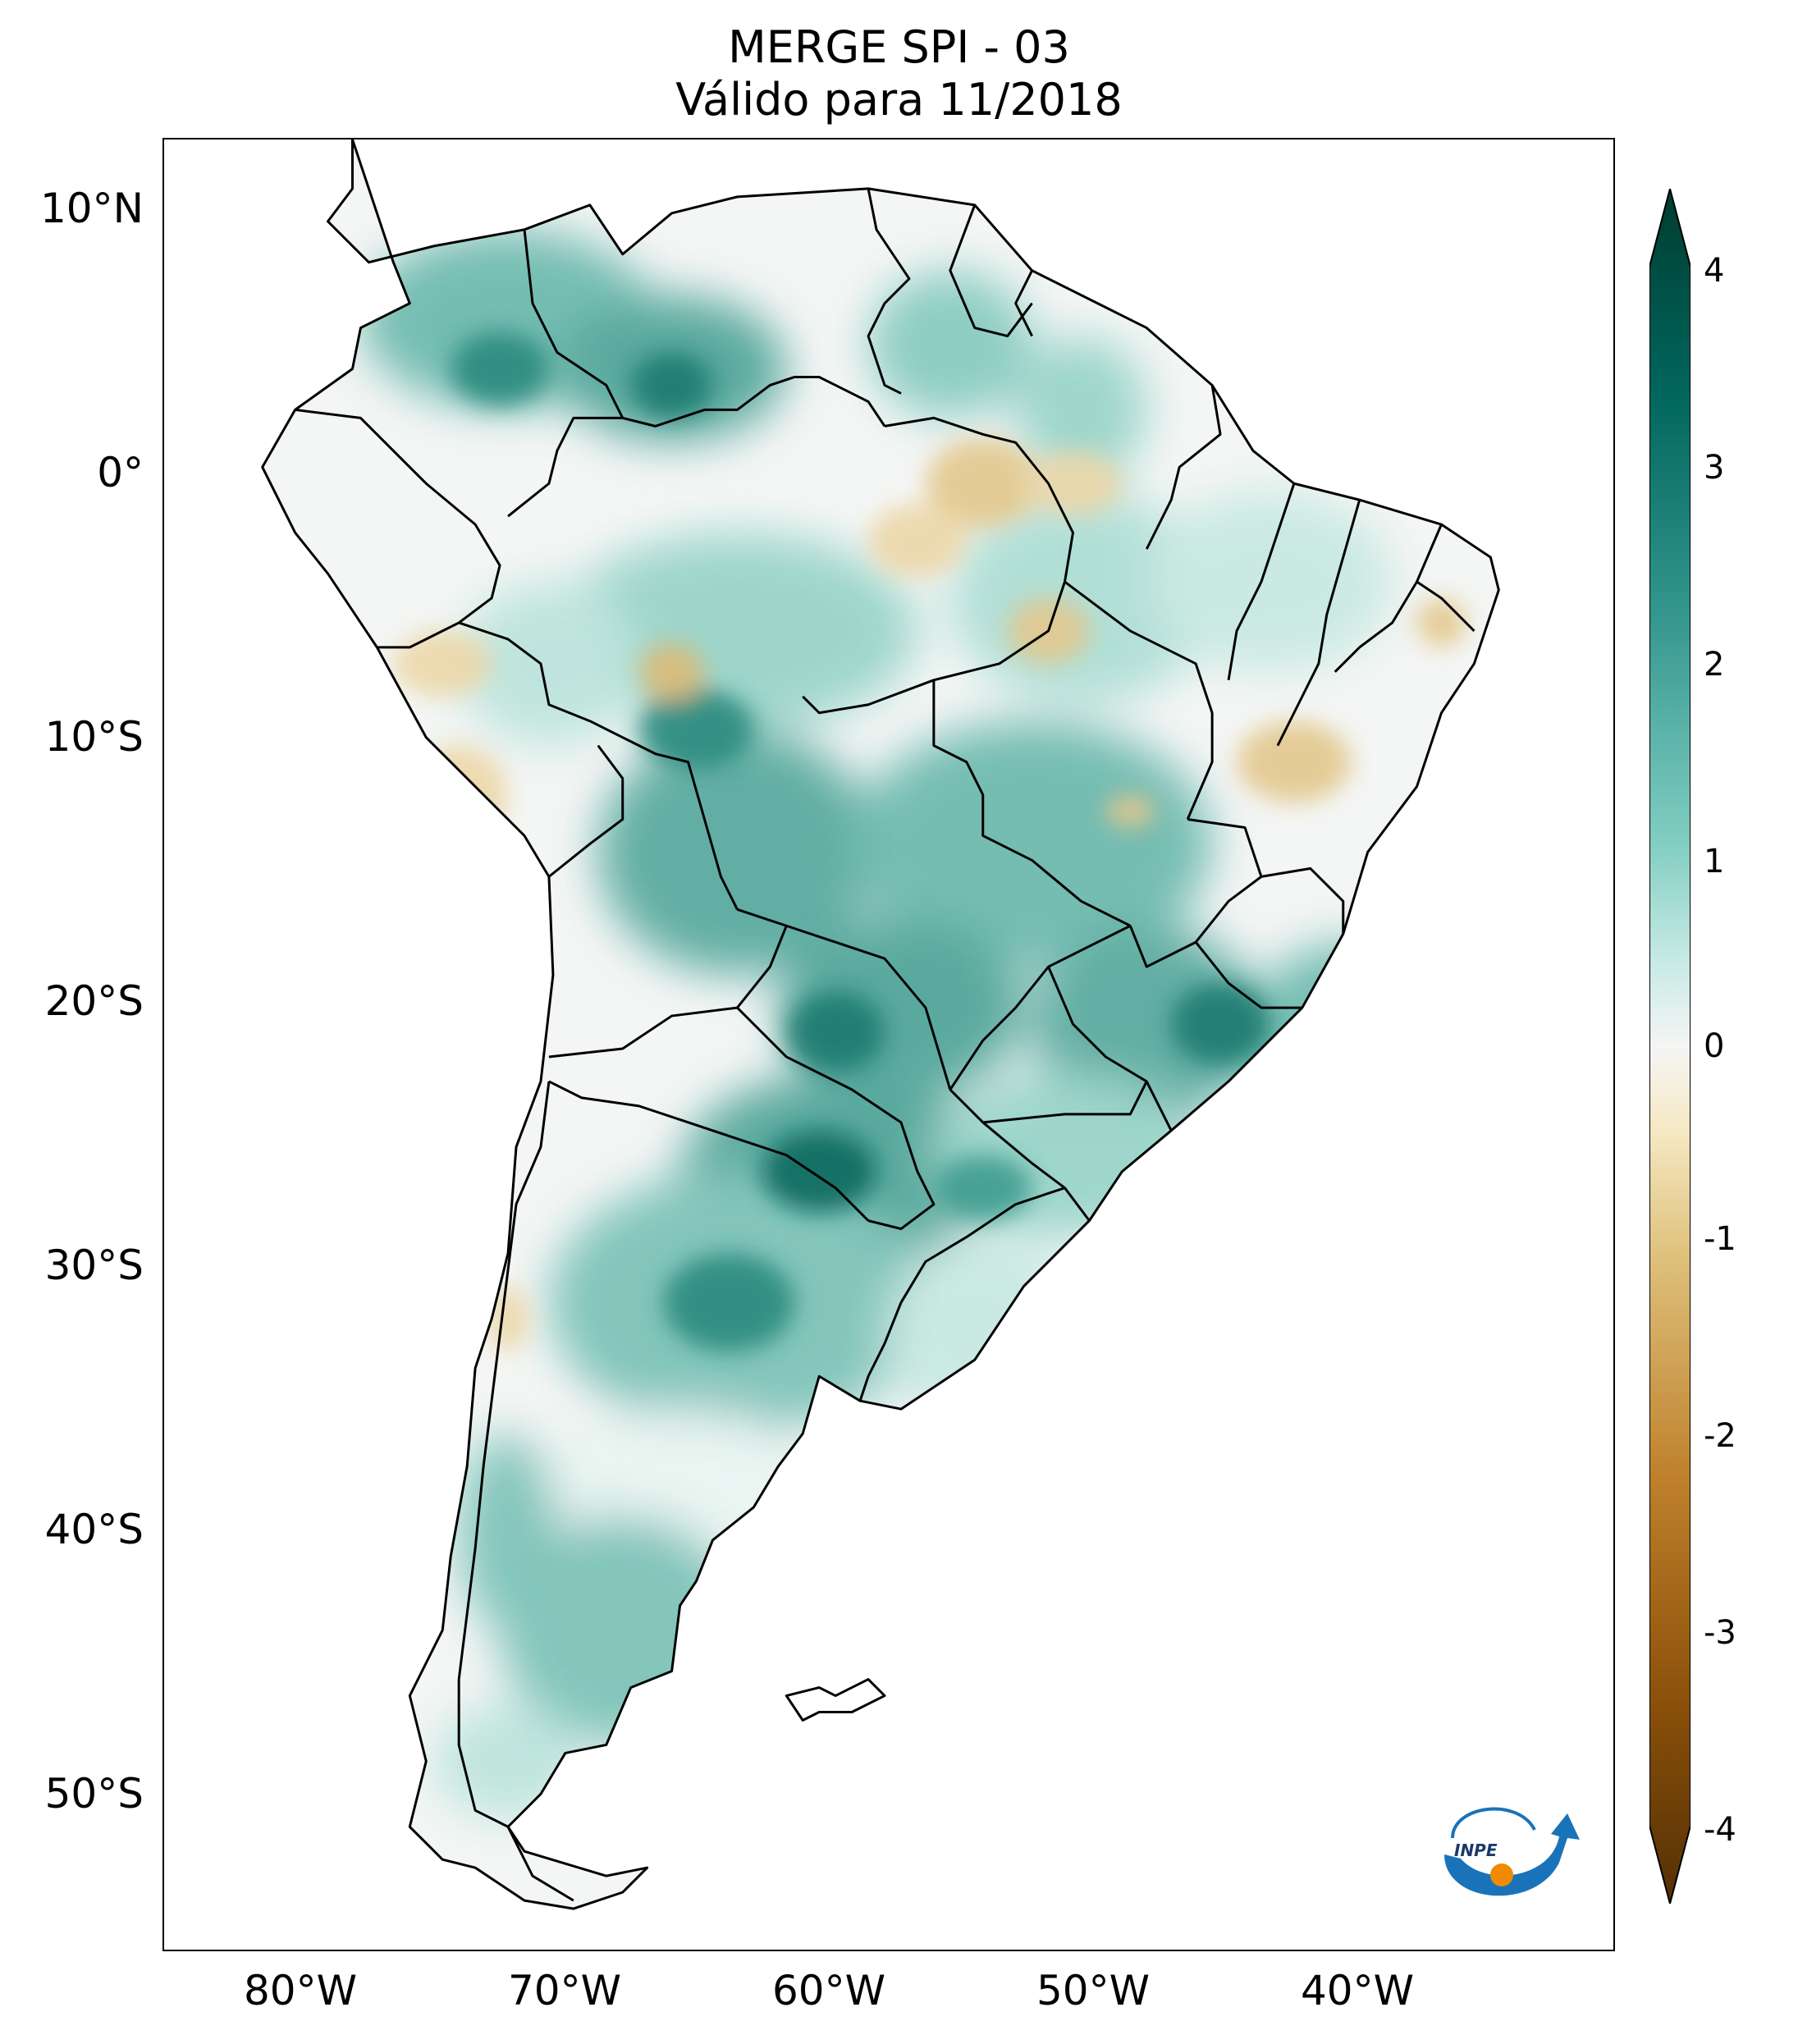  What do you see at coordinates (1357, 1991) in the screenshot?
I see `lon-label-40w: 40°W` at bounding box center [1357, 1991].